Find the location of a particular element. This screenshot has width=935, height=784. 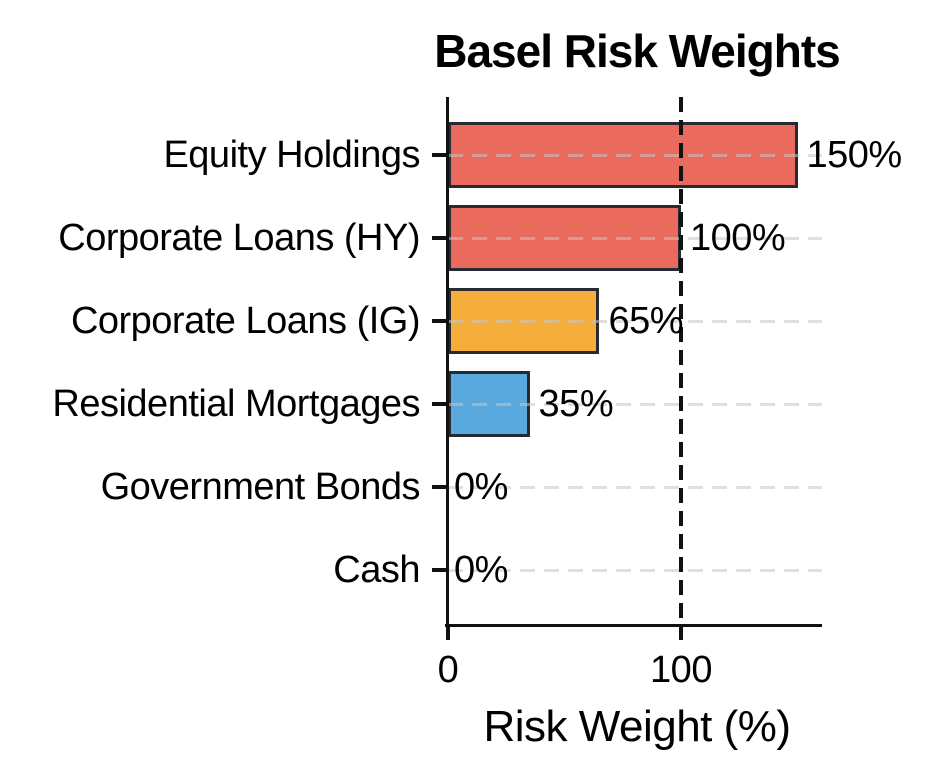

value-label-government-bonds: 0% is located at coordinates (481, 487).